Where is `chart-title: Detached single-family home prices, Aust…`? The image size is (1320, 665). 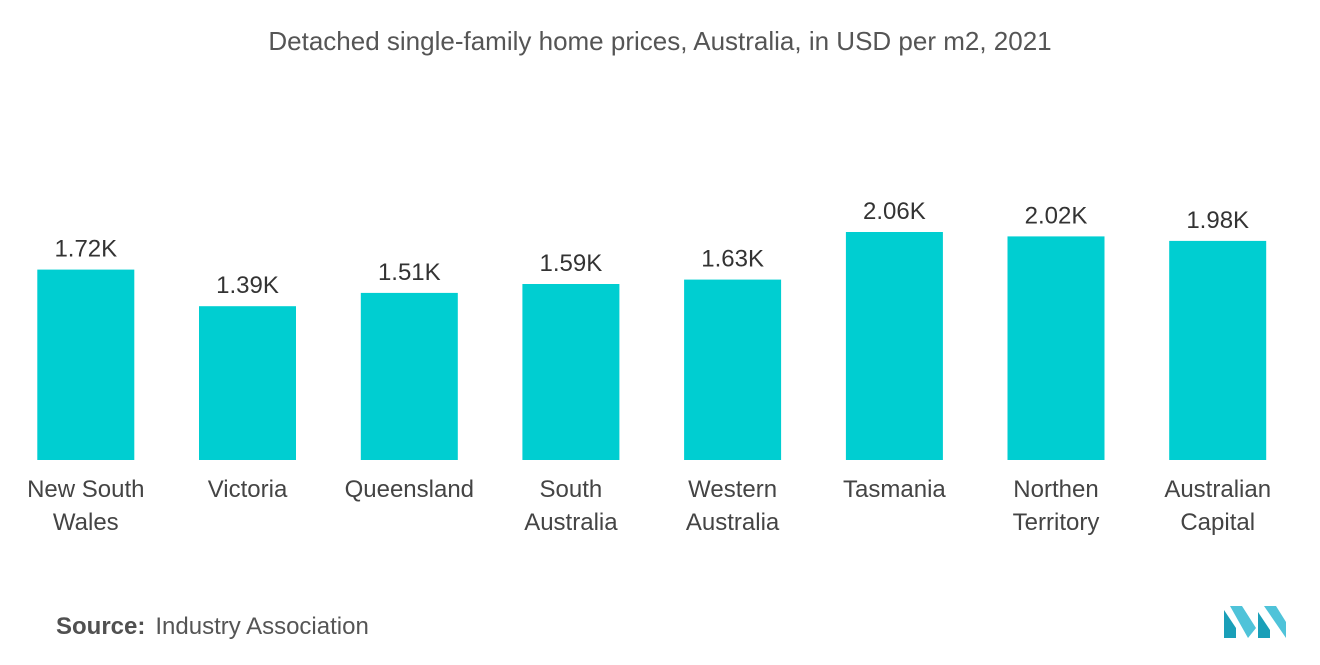
chart-title: Detached single-family home prices, Aust… is located at coordinates (660, 41).